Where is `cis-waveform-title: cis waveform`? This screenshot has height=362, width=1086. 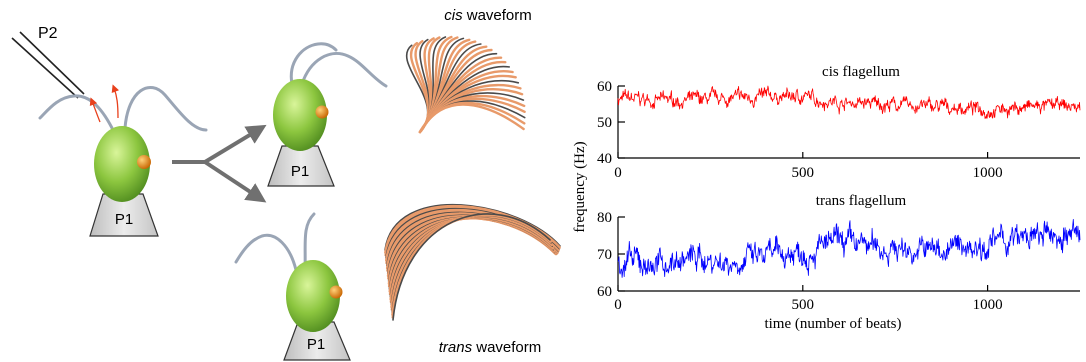
cis-waveform-title: cis waveform is located at coordinates (488, 15).